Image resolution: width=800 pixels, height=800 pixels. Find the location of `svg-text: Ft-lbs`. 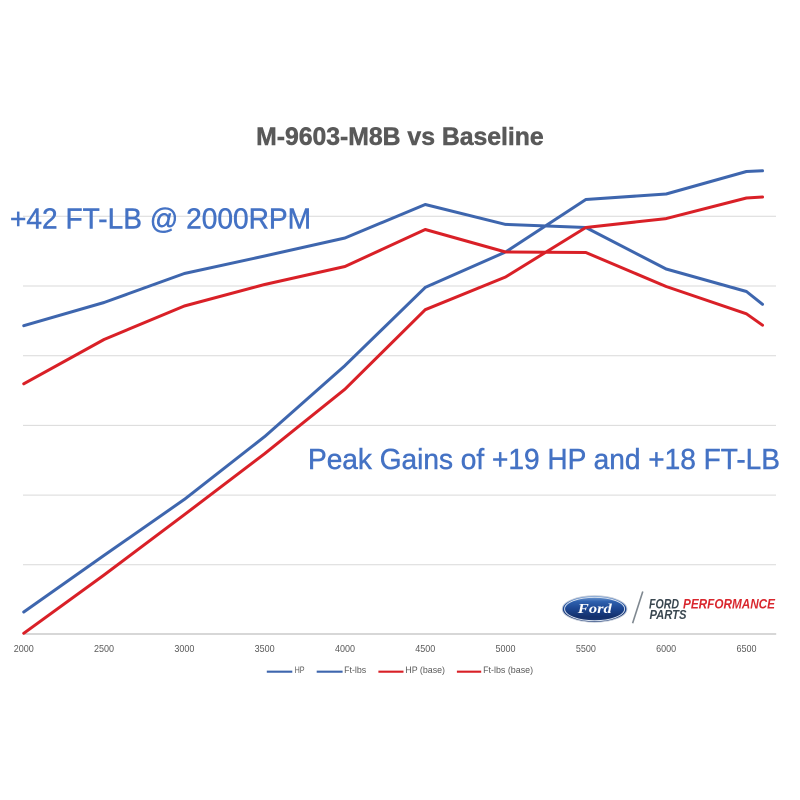

svg-text: Ft-lbs is located at coordinates (355, 670).